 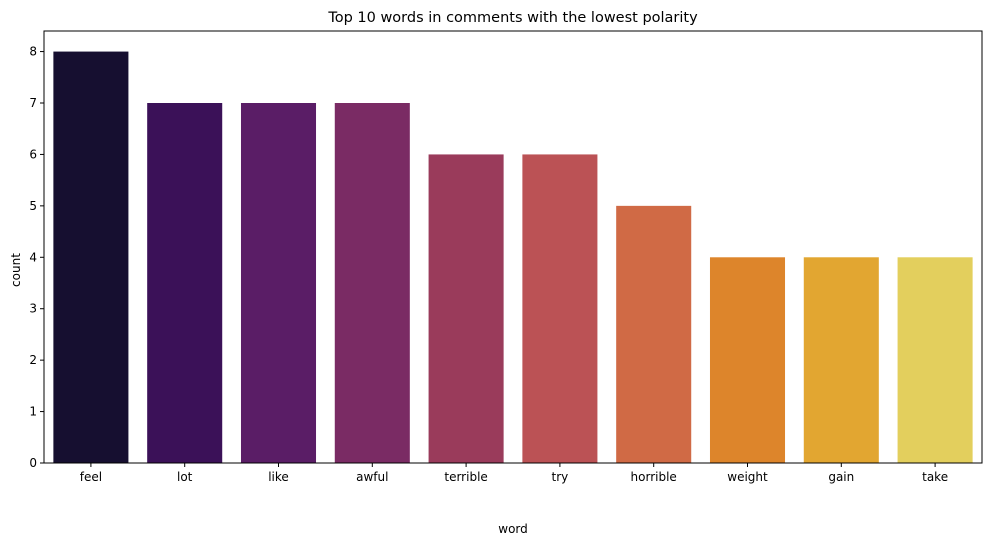 I want to click on y-tick-label: 8, so click(x=33, y=52).